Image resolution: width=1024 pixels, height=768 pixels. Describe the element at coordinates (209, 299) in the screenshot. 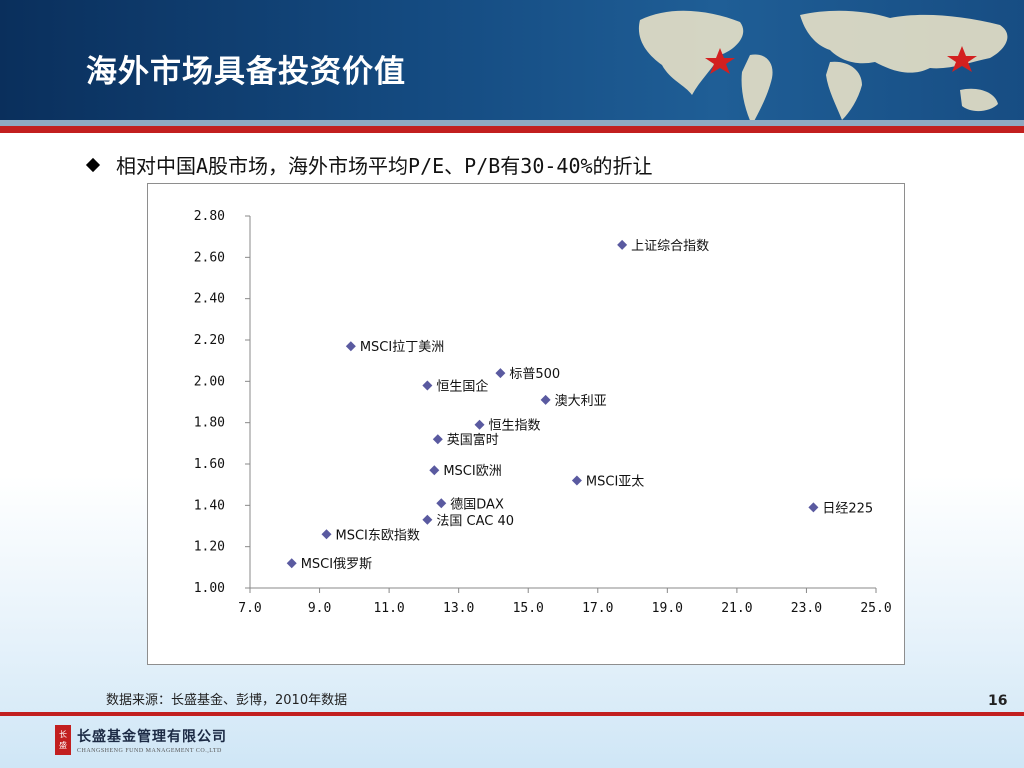

I see `y-tick-label: 2.40` at that location.